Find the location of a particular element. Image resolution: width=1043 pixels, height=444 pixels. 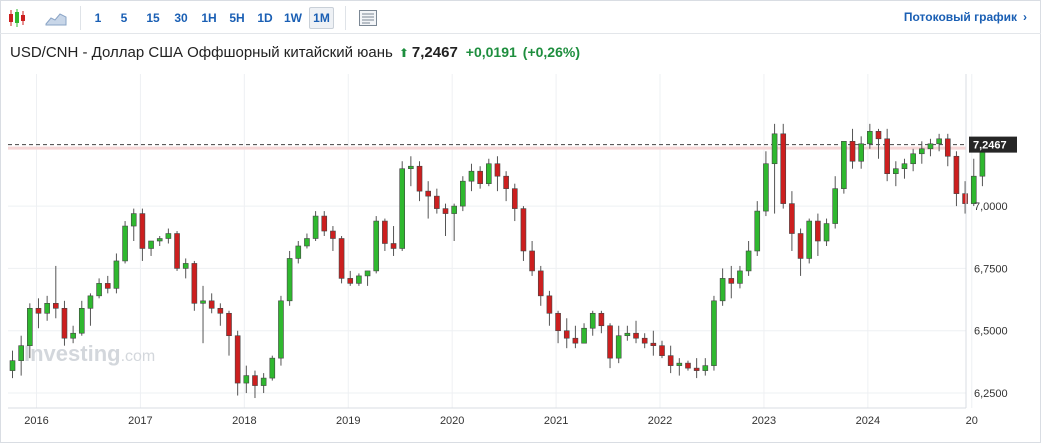

streaming-chart-link: Потоковый график › is located at coordinates (965, 17).